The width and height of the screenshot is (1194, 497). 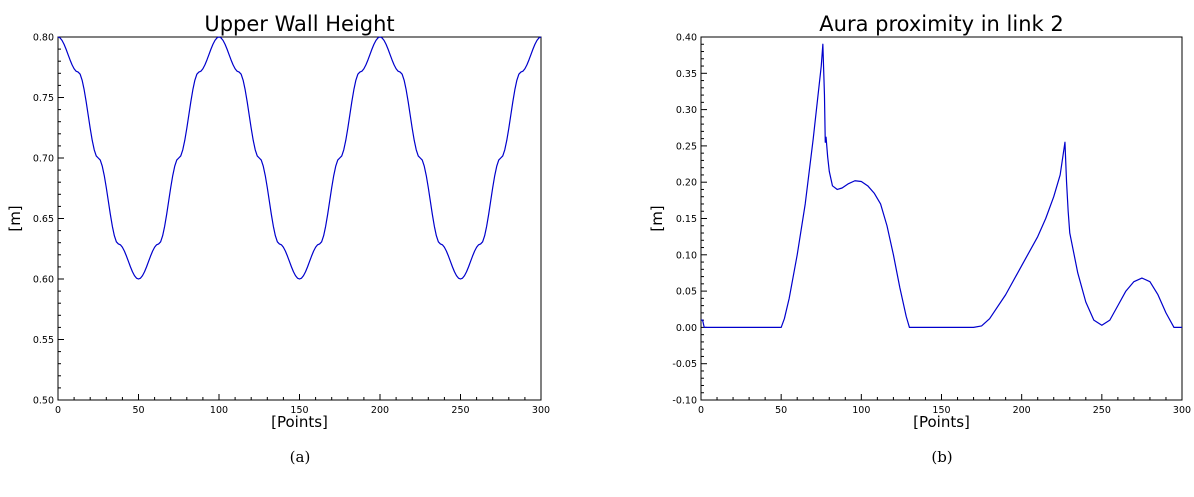 What do you see at coordinates (43, 340) in the screenshot?
I see `y-tick-label: 0.55` at bounding box center [43, 340].